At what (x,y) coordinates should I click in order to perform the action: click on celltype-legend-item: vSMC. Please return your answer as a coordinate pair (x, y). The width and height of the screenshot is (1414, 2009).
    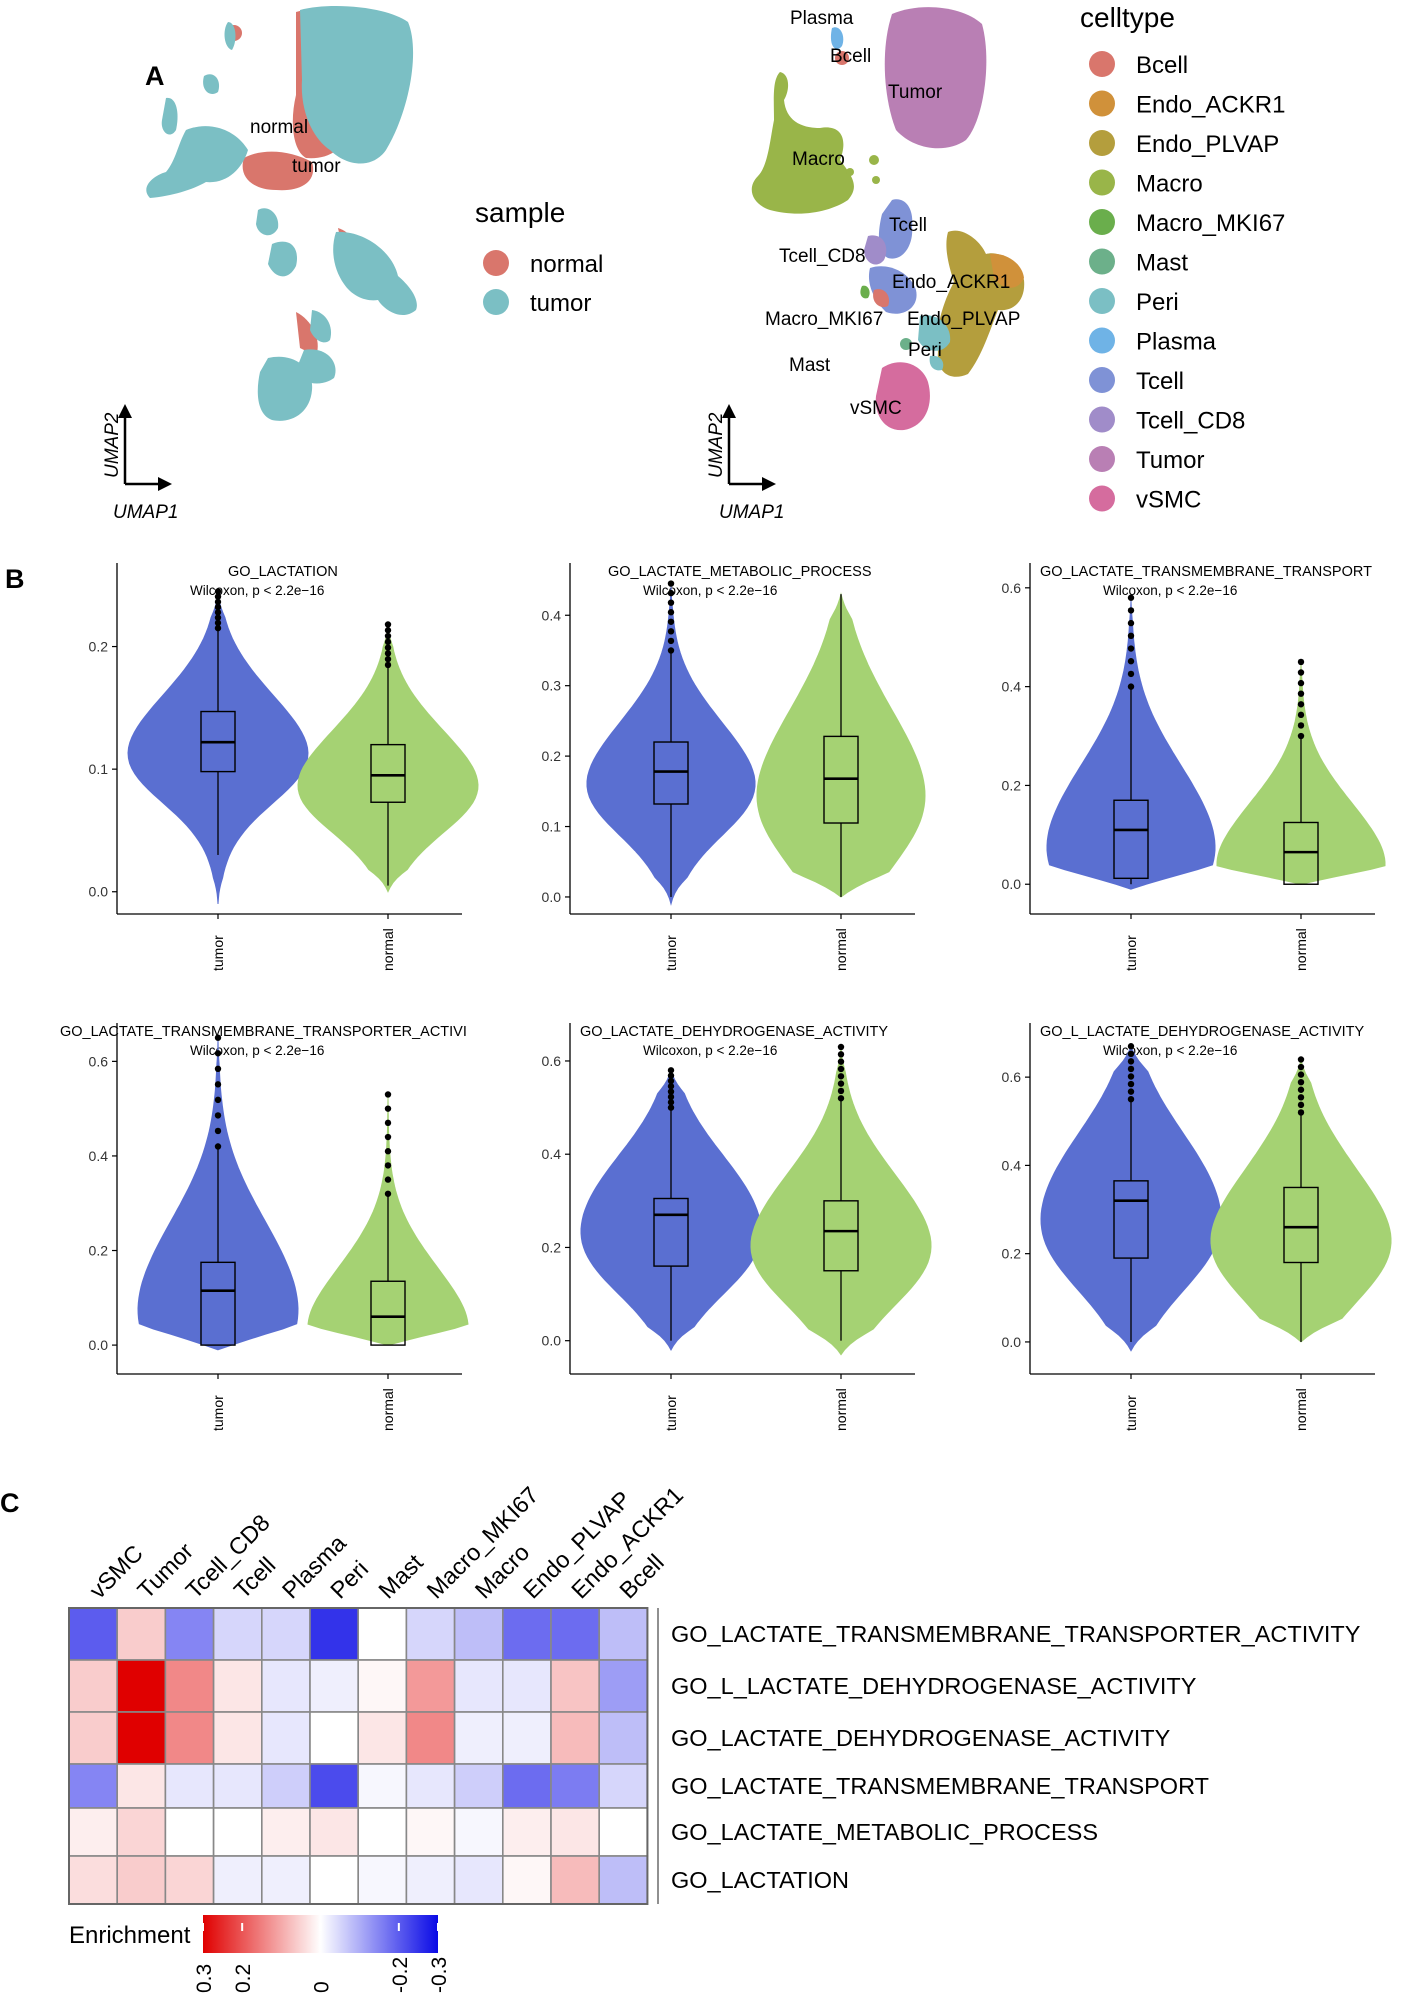
    Looking at the image, I should click on (1168, 500).